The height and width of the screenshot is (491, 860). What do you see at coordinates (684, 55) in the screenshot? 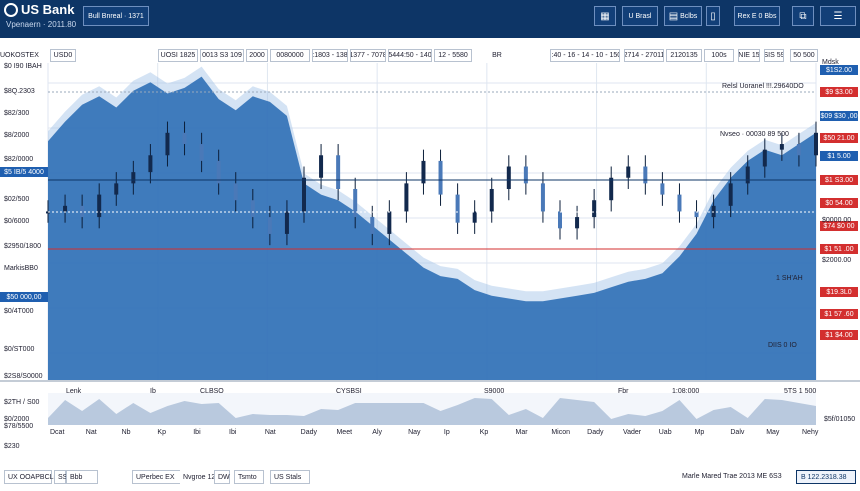
I see `toolbar-chip: 2120135` at bounding box center [684, 55].